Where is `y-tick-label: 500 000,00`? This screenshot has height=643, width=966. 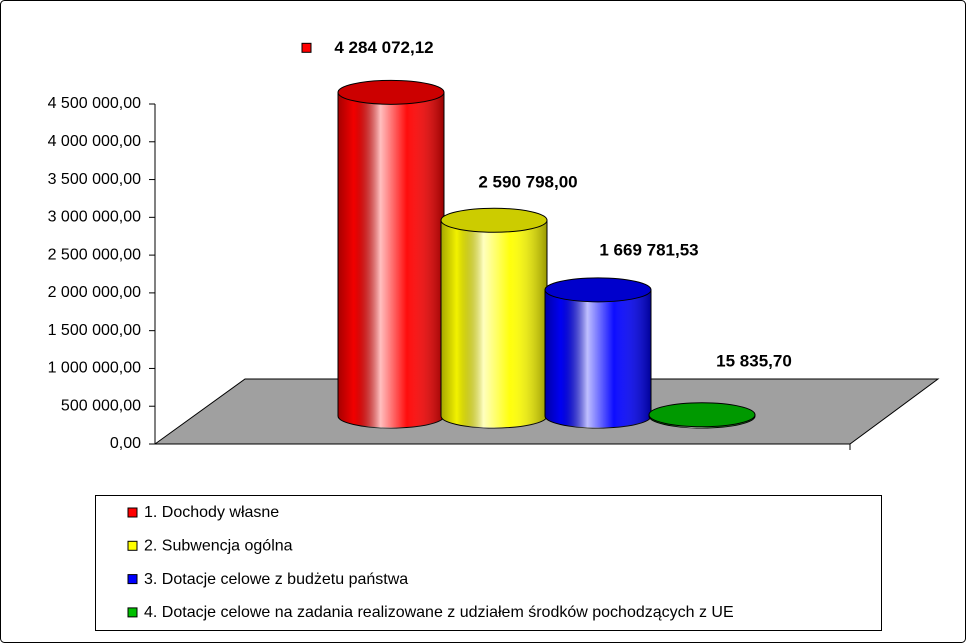 y-tick-label: 500 000,00 is located at coordinates (101, 405).